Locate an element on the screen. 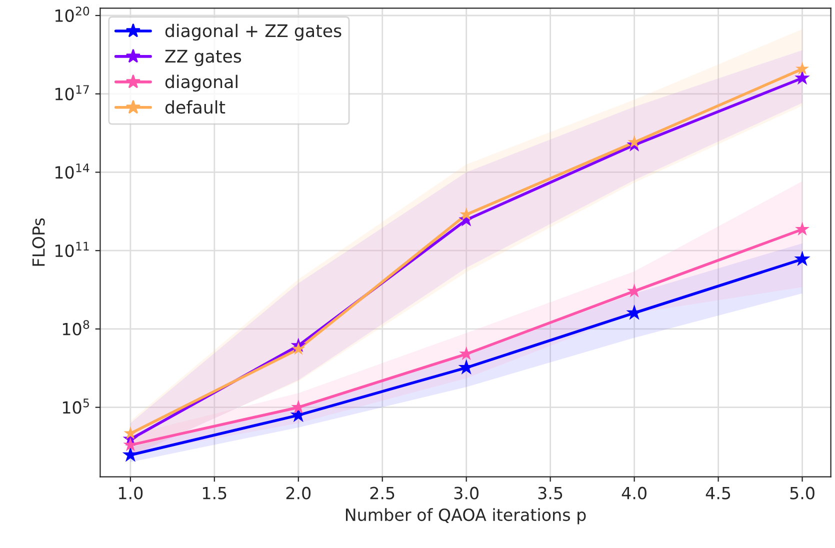 The image size is (835, 548). y-tick-label: 10$^{11}$ is located at coordinates (72, 250).